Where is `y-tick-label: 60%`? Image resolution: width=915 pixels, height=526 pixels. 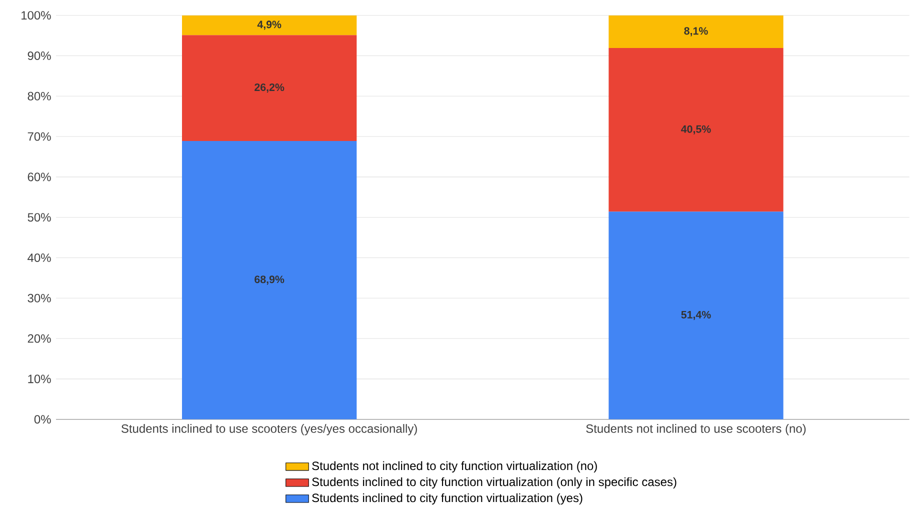
y-tick-label: 60% is located at coordinates (39, 177).